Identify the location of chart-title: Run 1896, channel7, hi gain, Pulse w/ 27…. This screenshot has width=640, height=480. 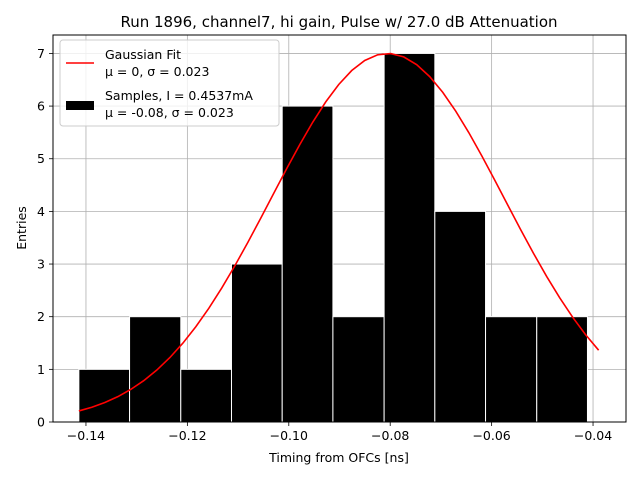
(338, 22).